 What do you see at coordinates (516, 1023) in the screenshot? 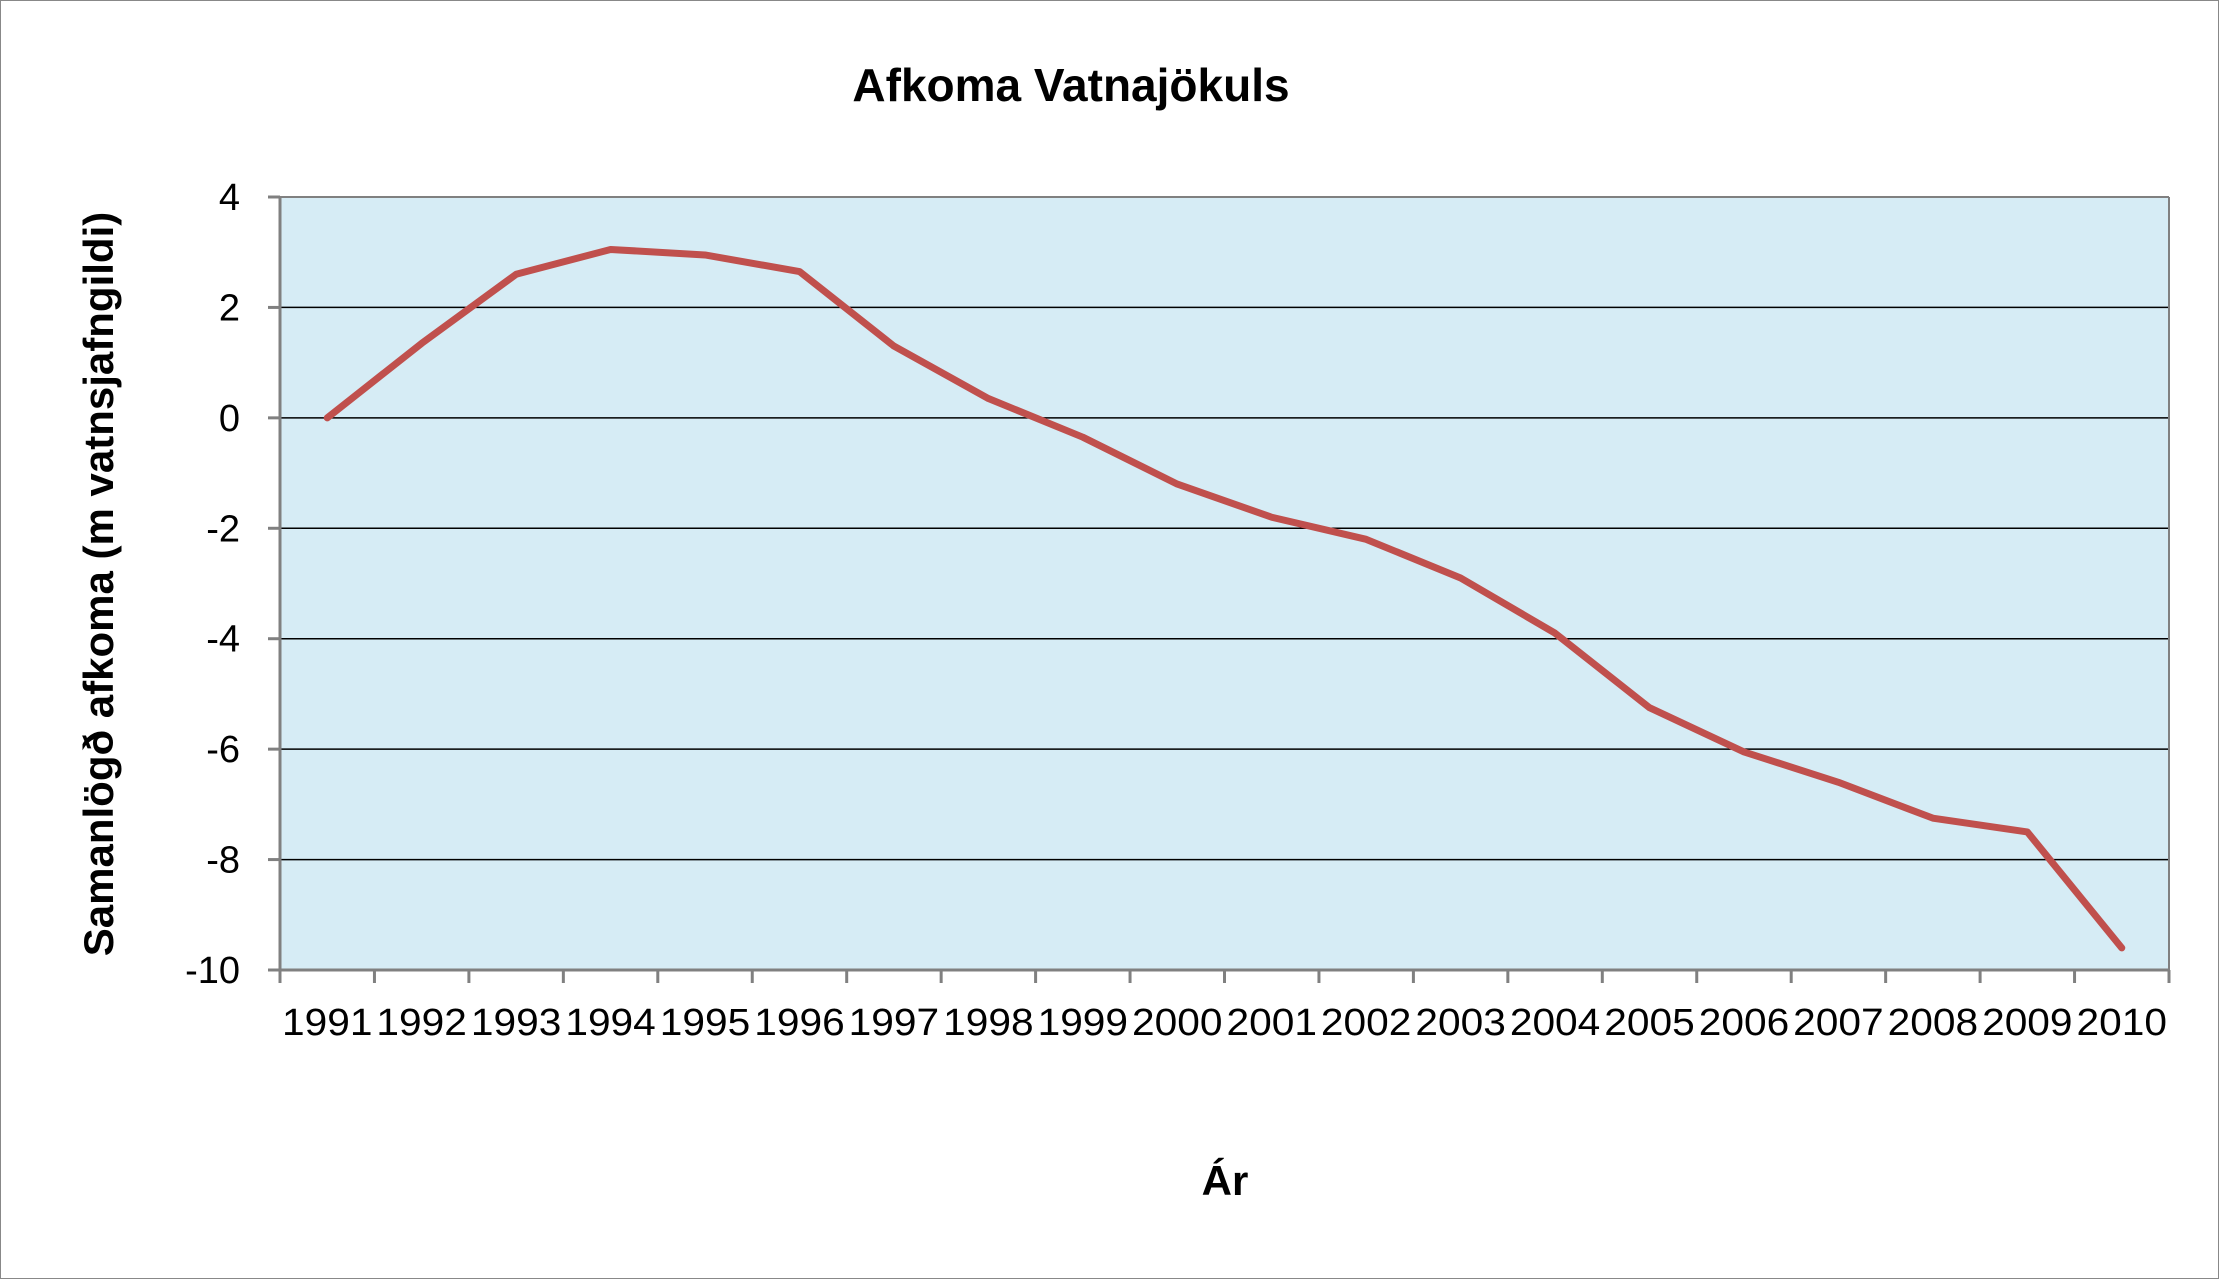
I see `x-tick-label: 1993` at bounding box center [516, 1023].